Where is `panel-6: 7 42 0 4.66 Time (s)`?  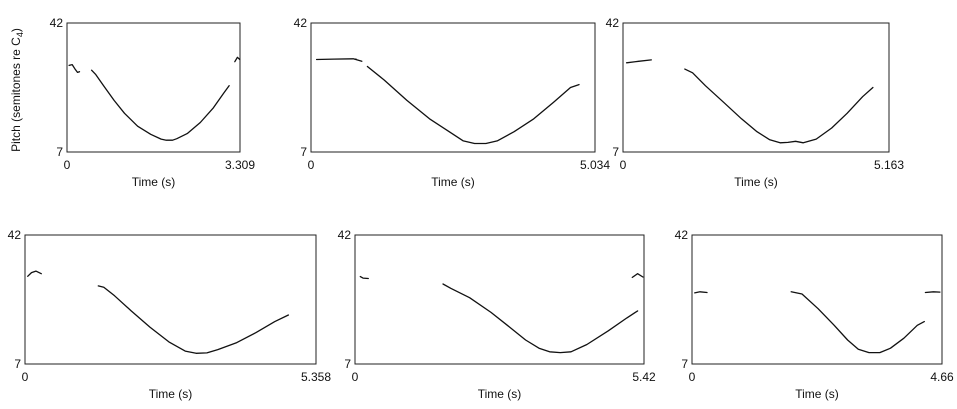 panel-6: 7 42 0 4.66 Time (s) is located at coordinates (814, 314).